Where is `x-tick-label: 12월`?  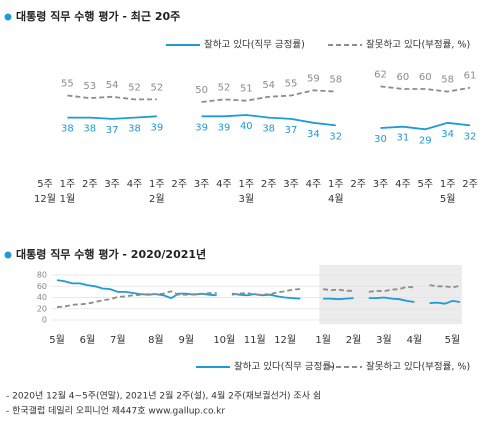
x-tick-label: 12월 is located at coordinates (285, 340).